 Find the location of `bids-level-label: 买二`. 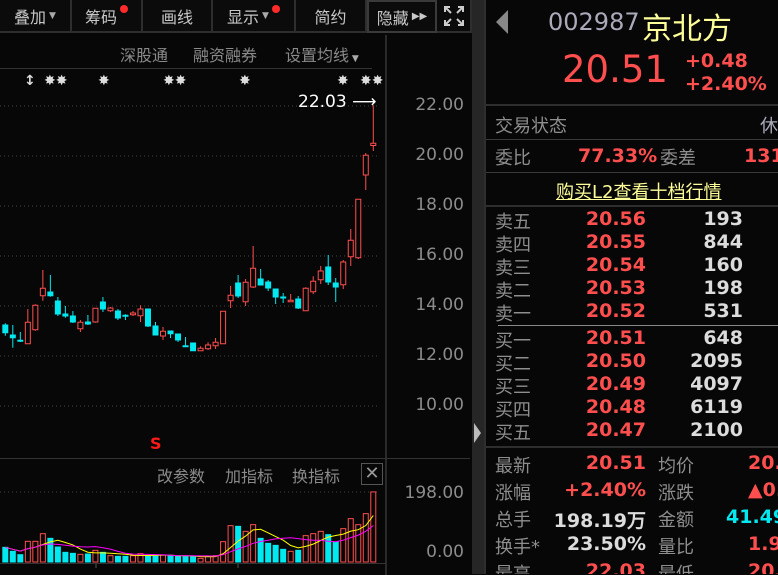

bids-level-label: 买二 is located at coordinates (513, 364).